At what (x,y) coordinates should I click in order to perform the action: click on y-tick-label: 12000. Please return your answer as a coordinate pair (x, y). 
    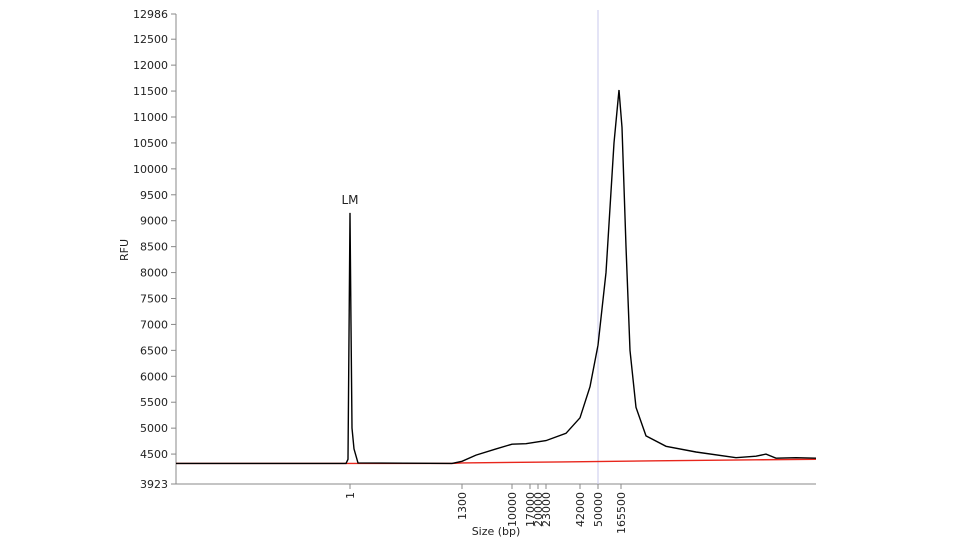
    Looking at the image, I should click on (150, 65).